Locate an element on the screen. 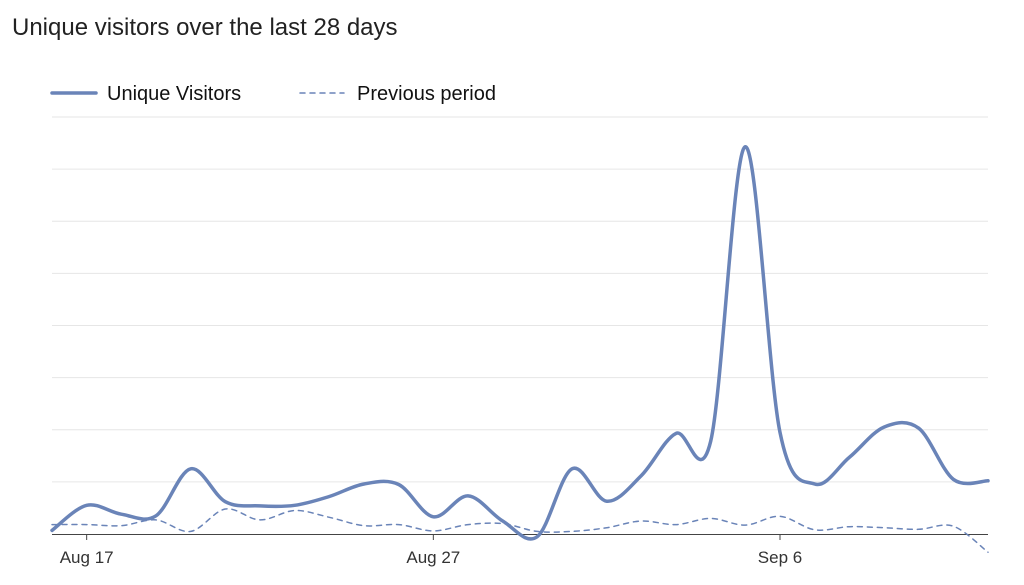 Image resolution: width=1024 pixels, height=585 pixels. series-line-previous-period is located at coordinates (520, 530).